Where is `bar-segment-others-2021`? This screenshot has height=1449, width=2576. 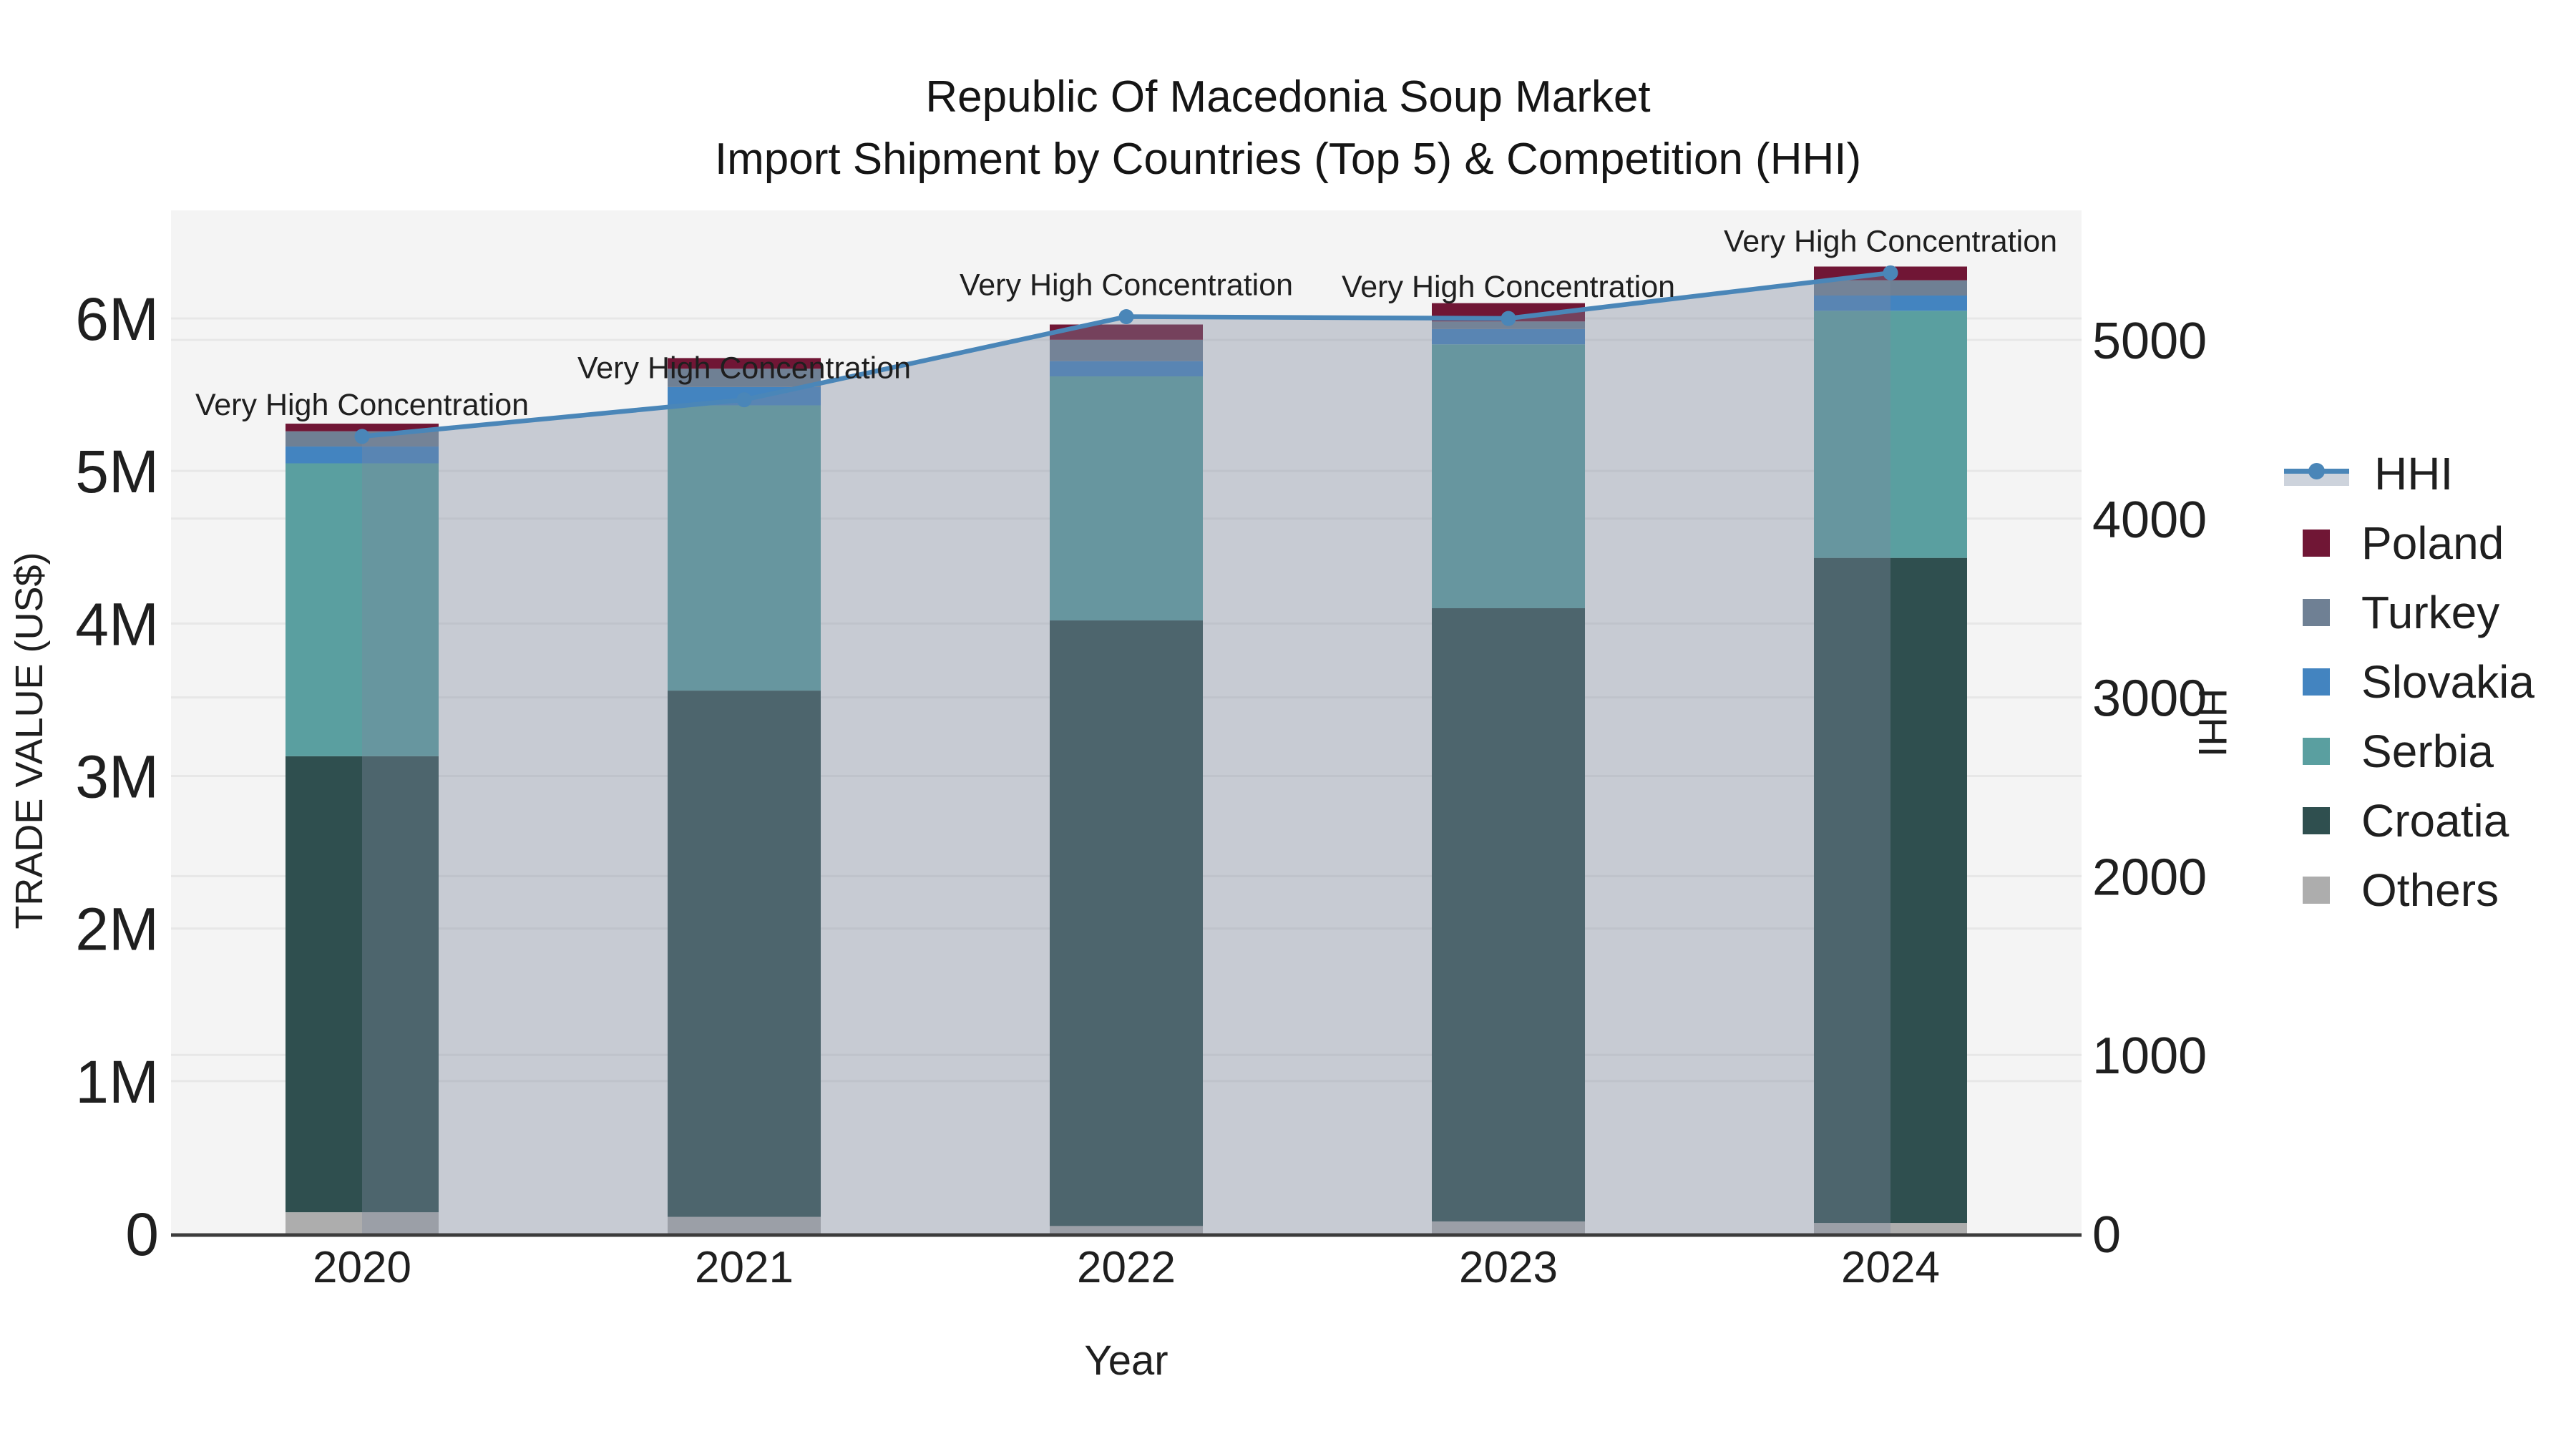
bar-segment-others-2021 is located at coordinates (744, 1225).